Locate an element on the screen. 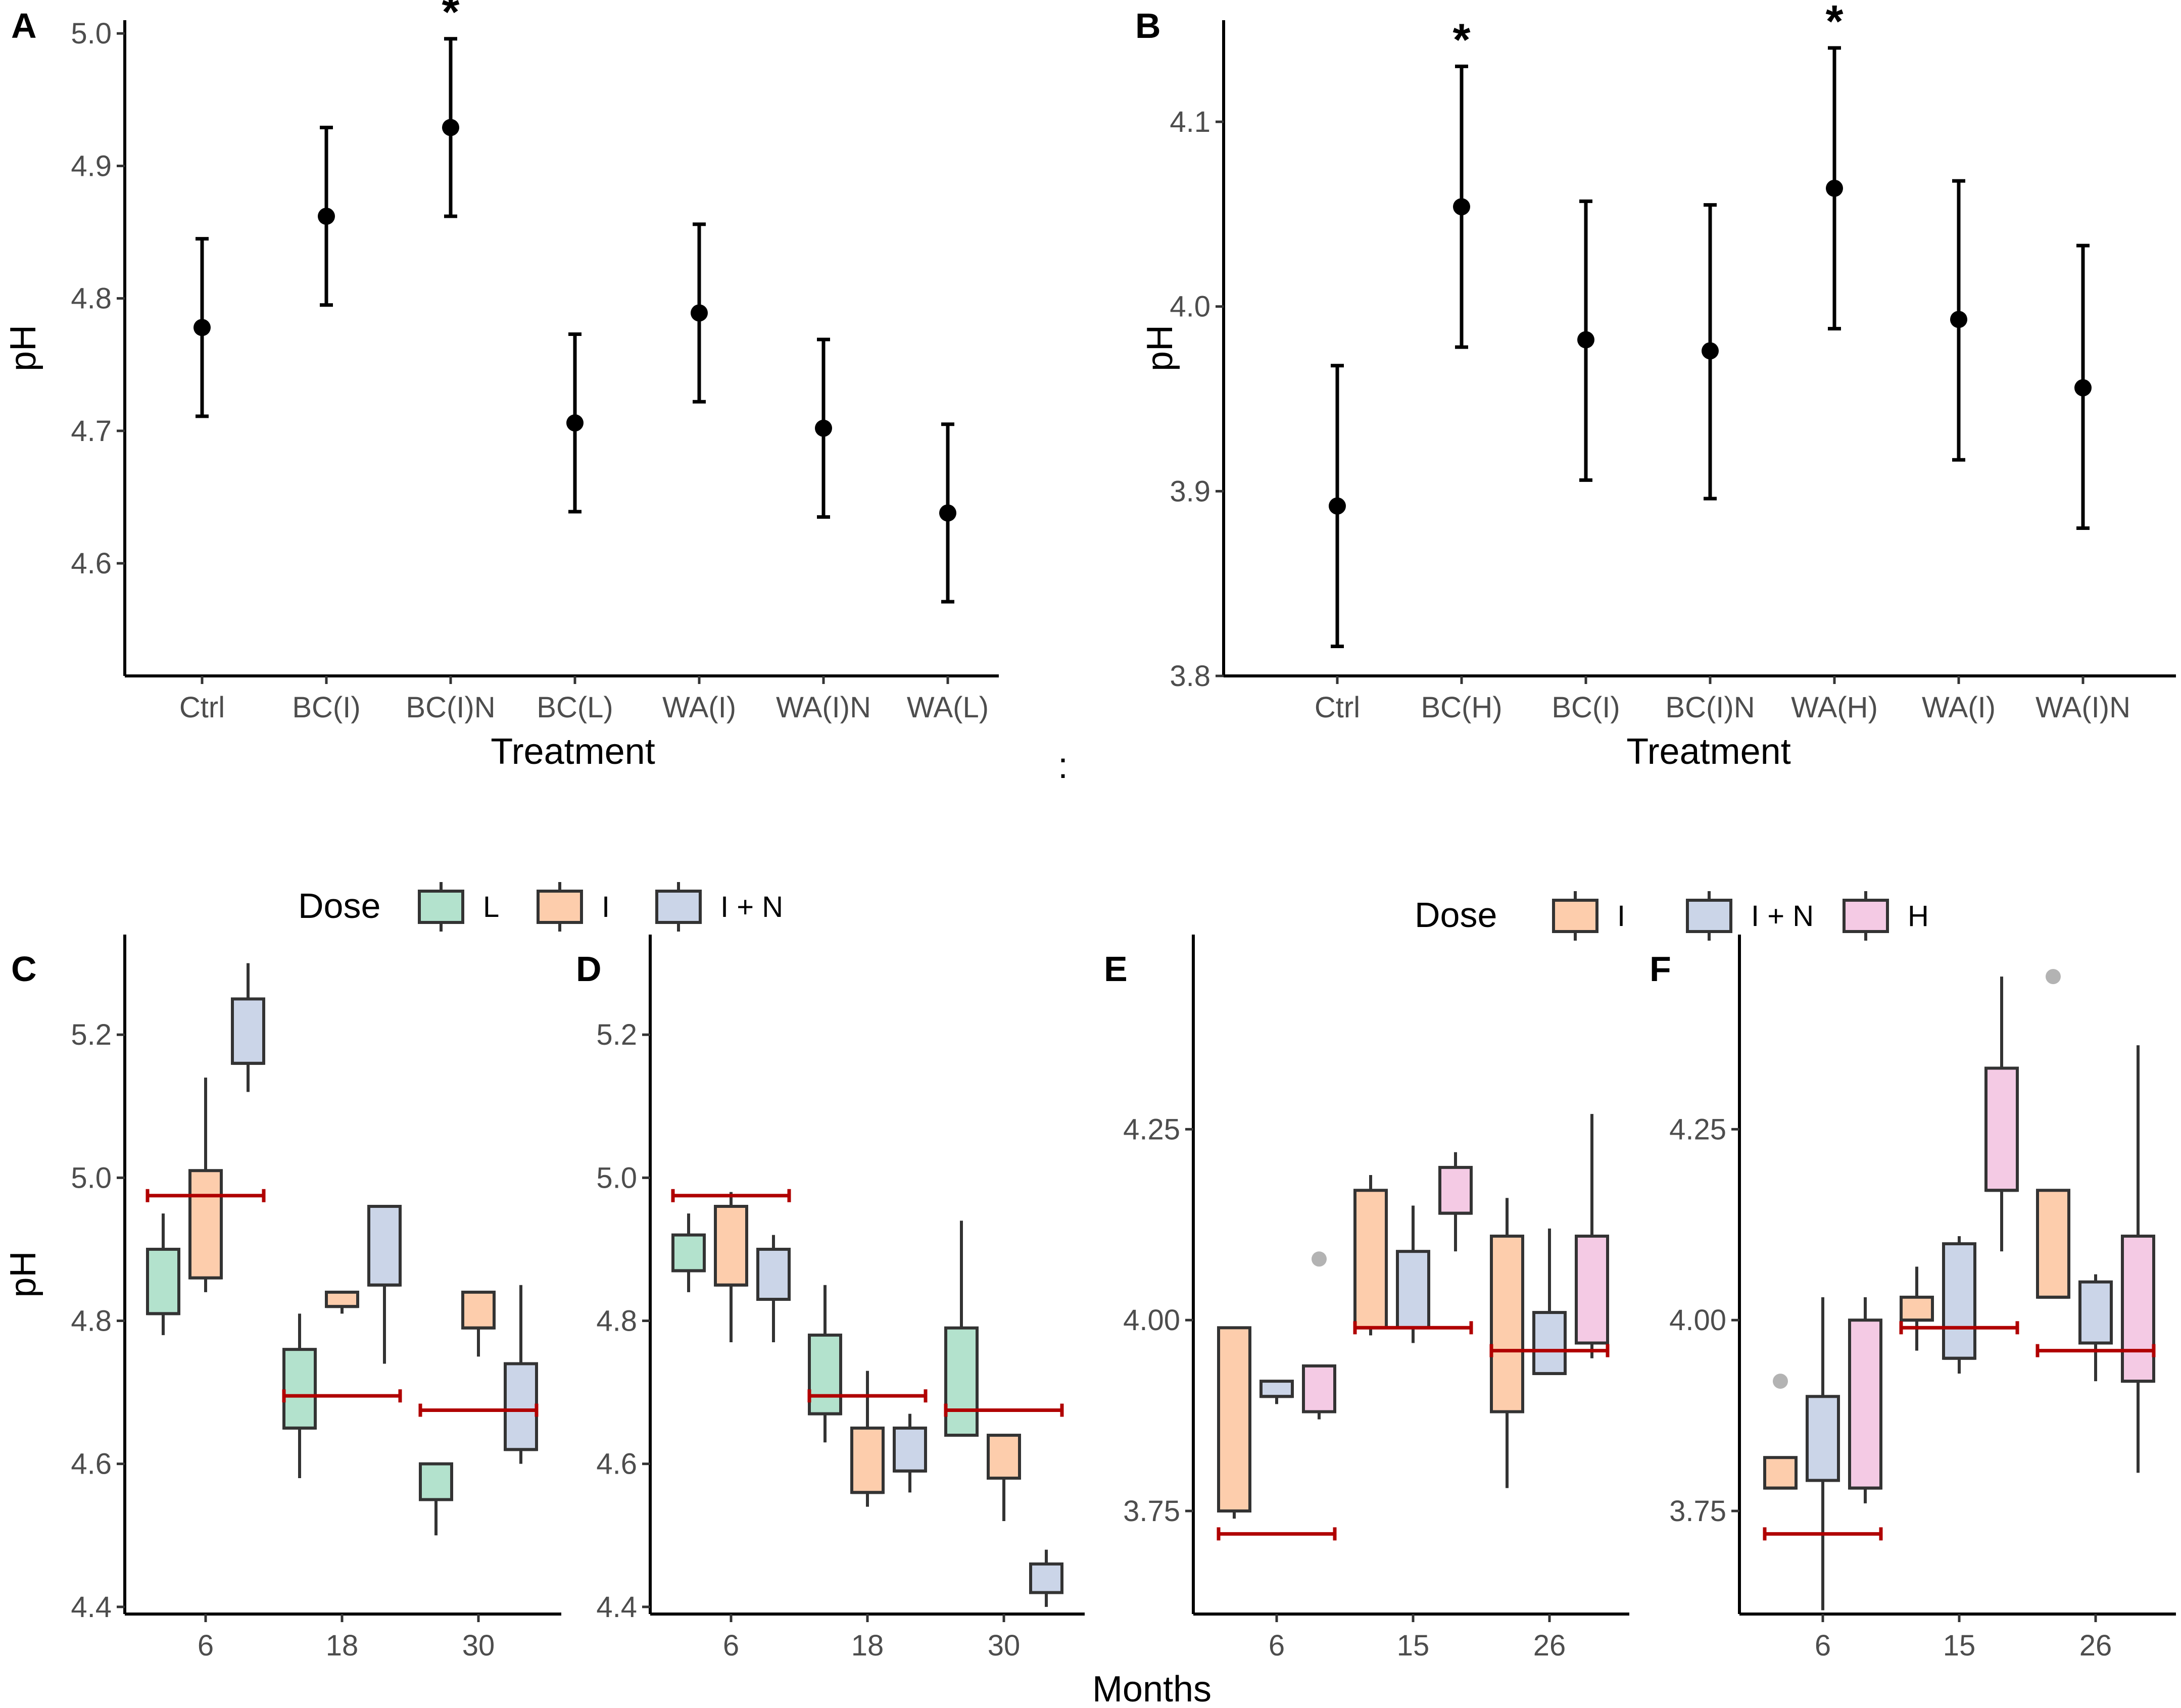 Image resolution: width=2181 pixels, height=1708 pixels. panel-letter-B: B is located at coordinates (1148, 25).